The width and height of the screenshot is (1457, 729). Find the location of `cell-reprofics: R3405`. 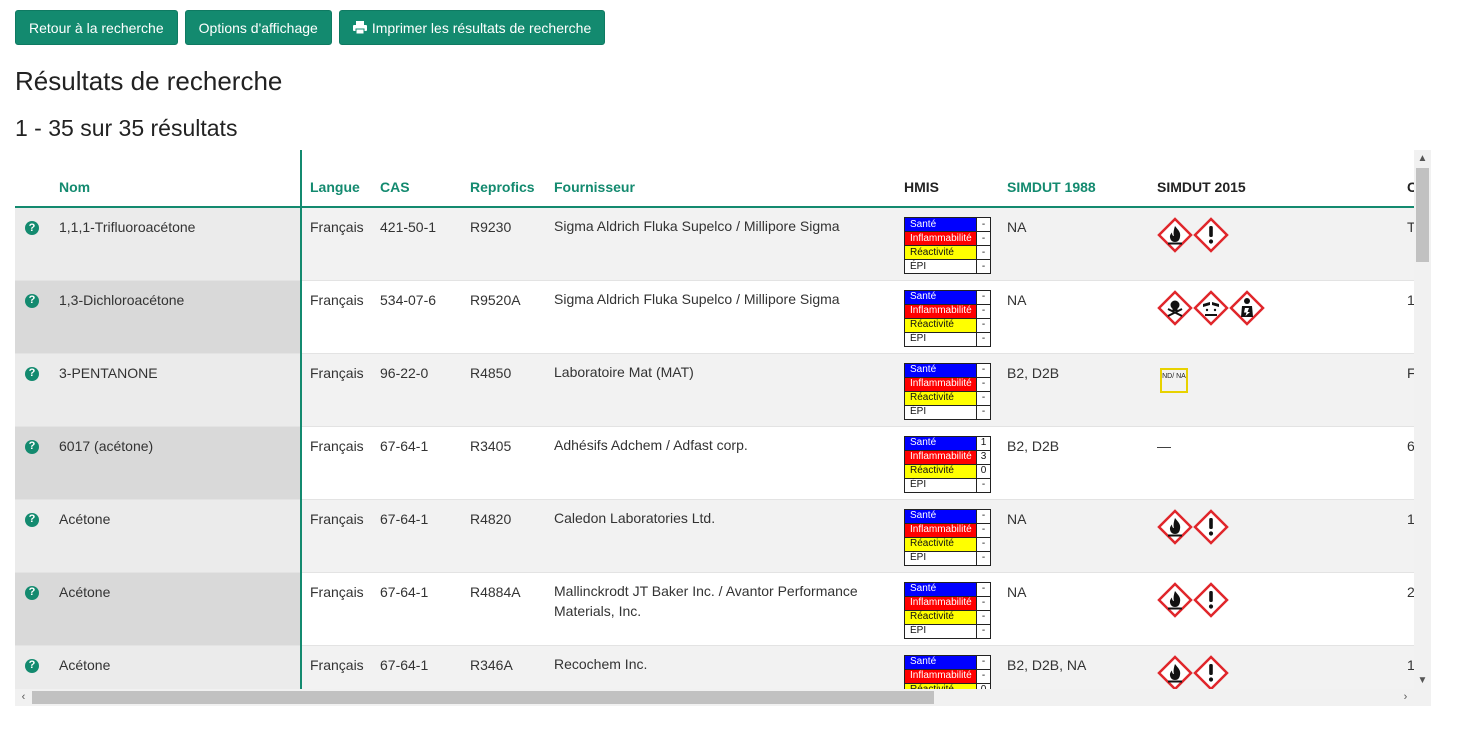

cell-reprofics: R3405 is located at coordinates (504, 463).